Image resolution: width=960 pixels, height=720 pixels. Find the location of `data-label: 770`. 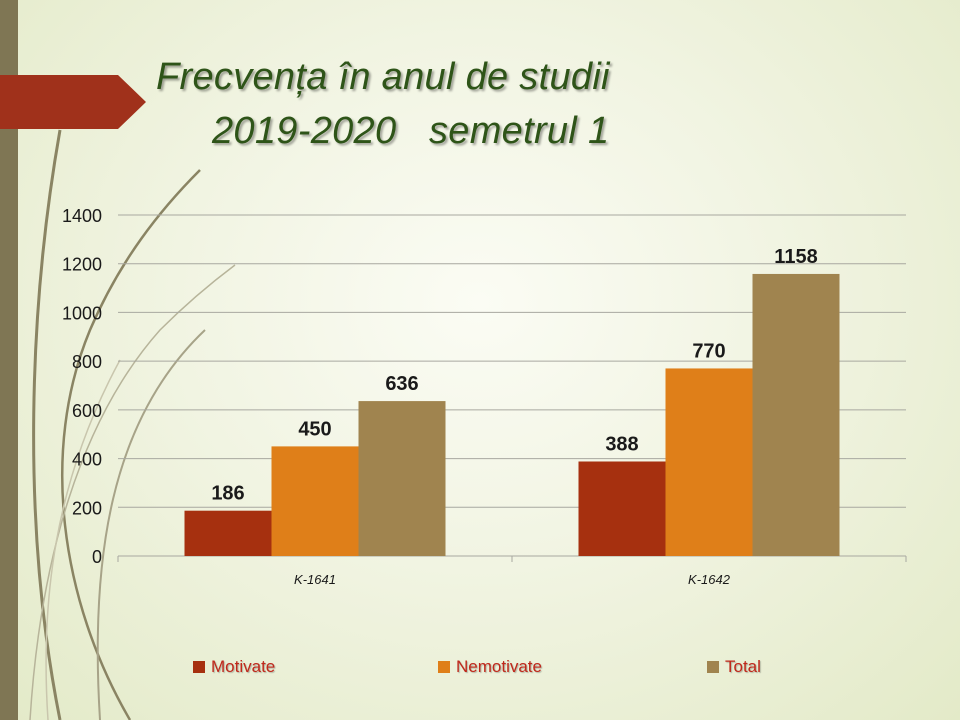

data-label: 770 is located at coordinates (708, 351).